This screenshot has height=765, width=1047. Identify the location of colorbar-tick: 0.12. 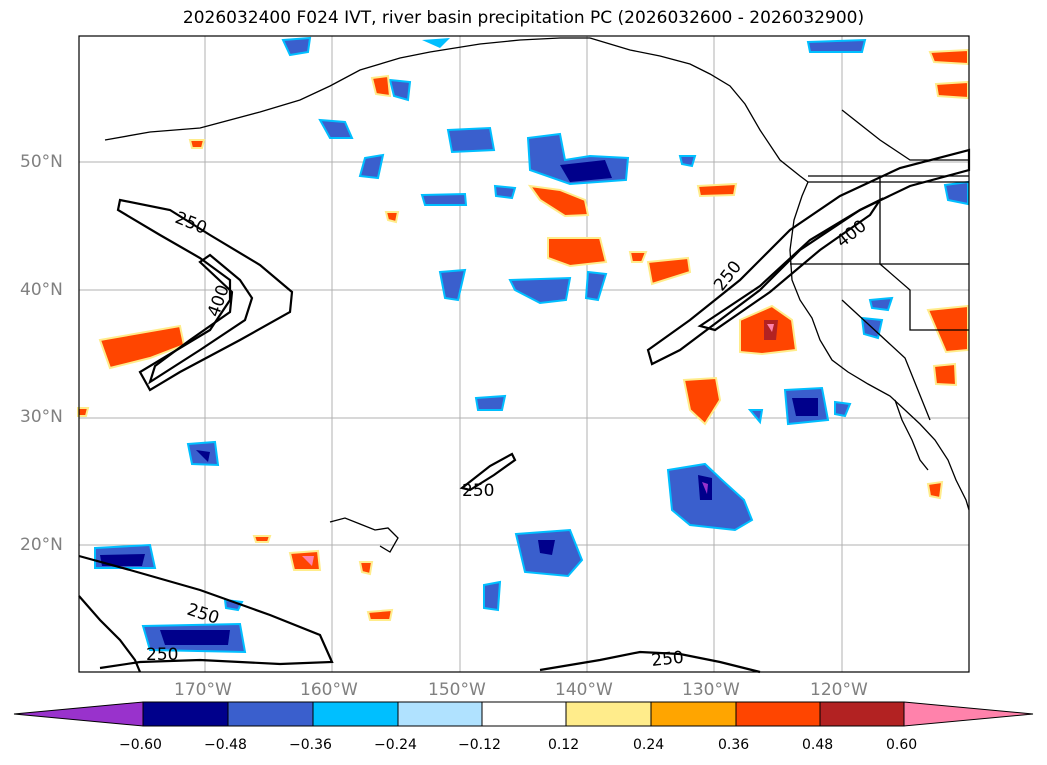
(564, 745).